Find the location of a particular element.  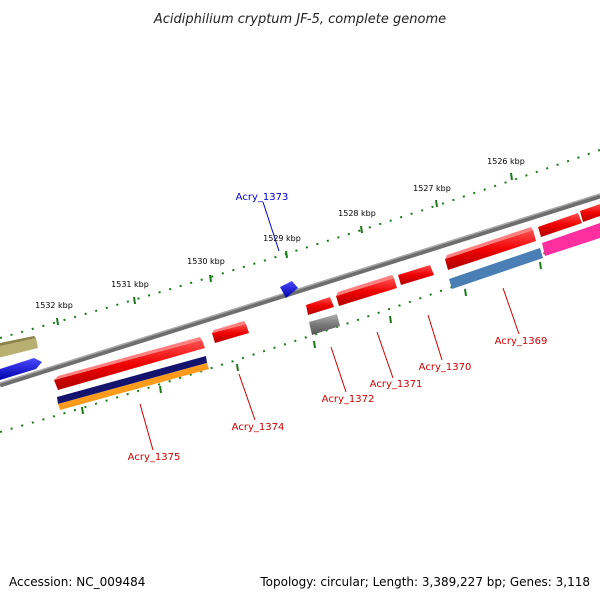

gene-olive-partial is located at coordinates (19, 346).